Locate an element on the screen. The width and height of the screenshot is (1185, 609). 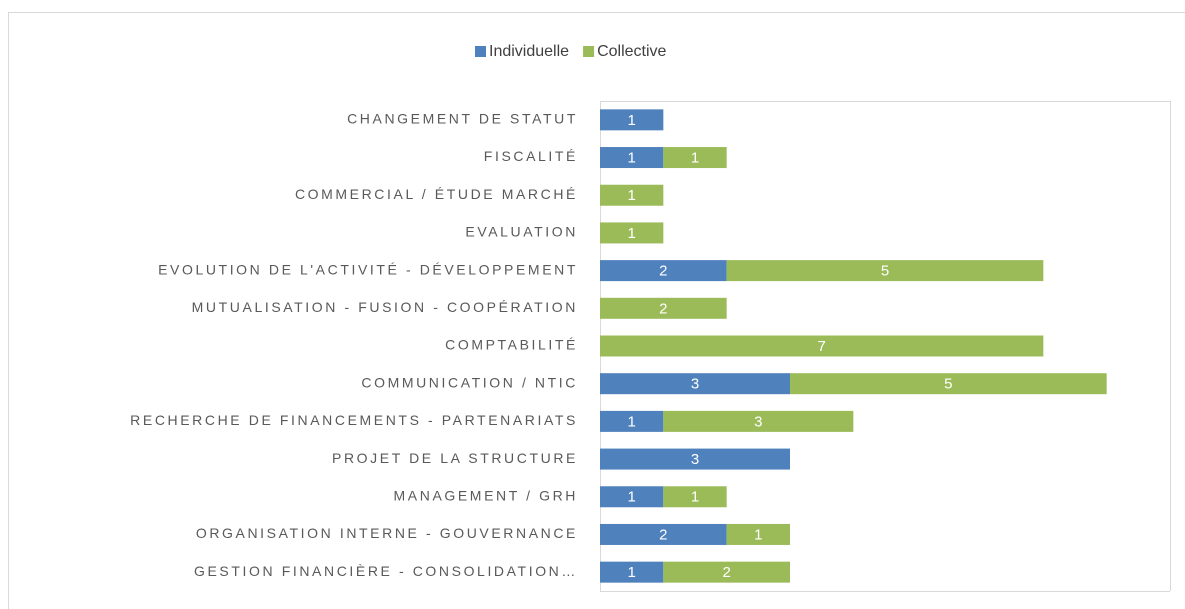
category-label: CHANGEMENT DE STATUT is located at coordinates (462, 119).